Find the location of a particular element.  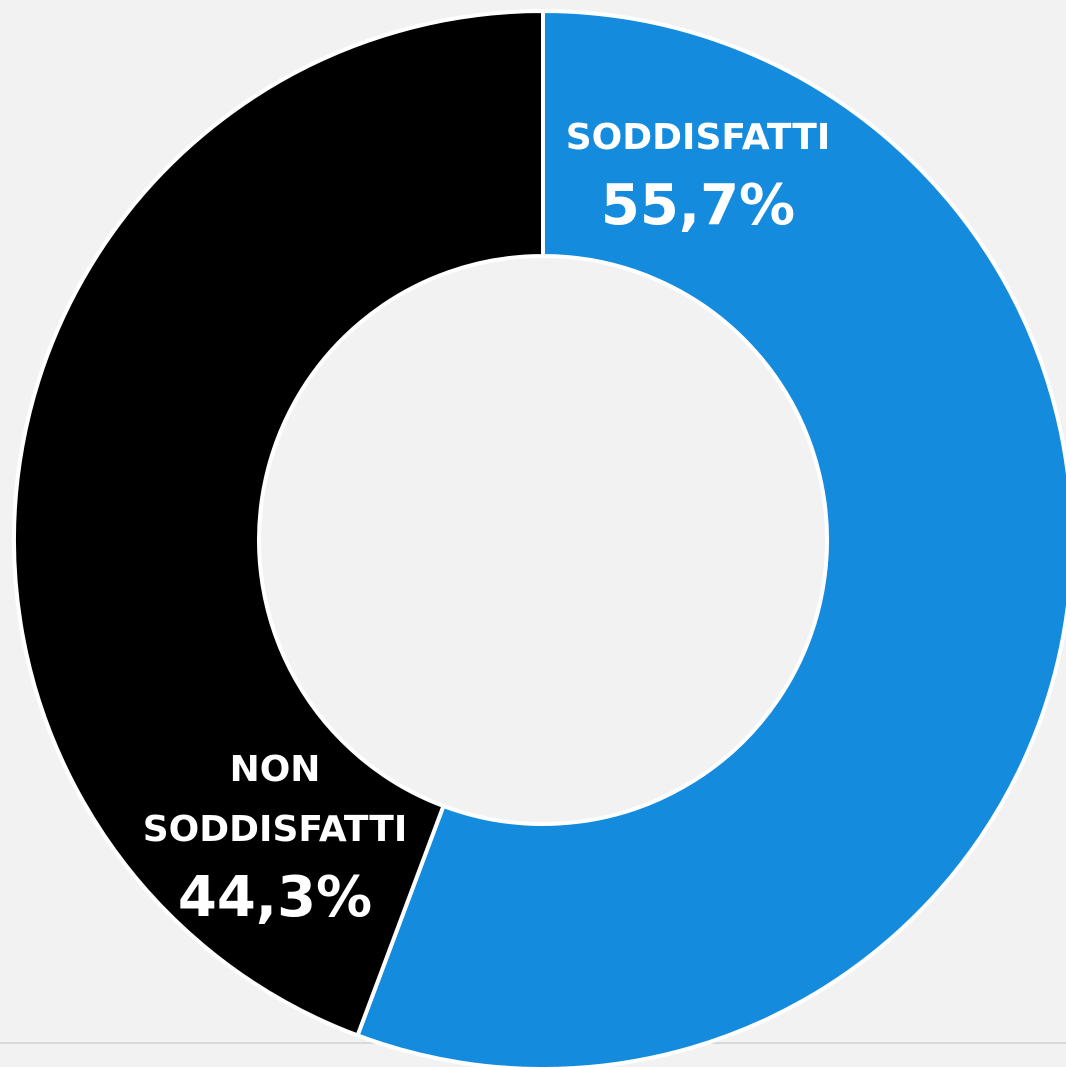

value-label: 55,7% is located at coordinates (698, 205).